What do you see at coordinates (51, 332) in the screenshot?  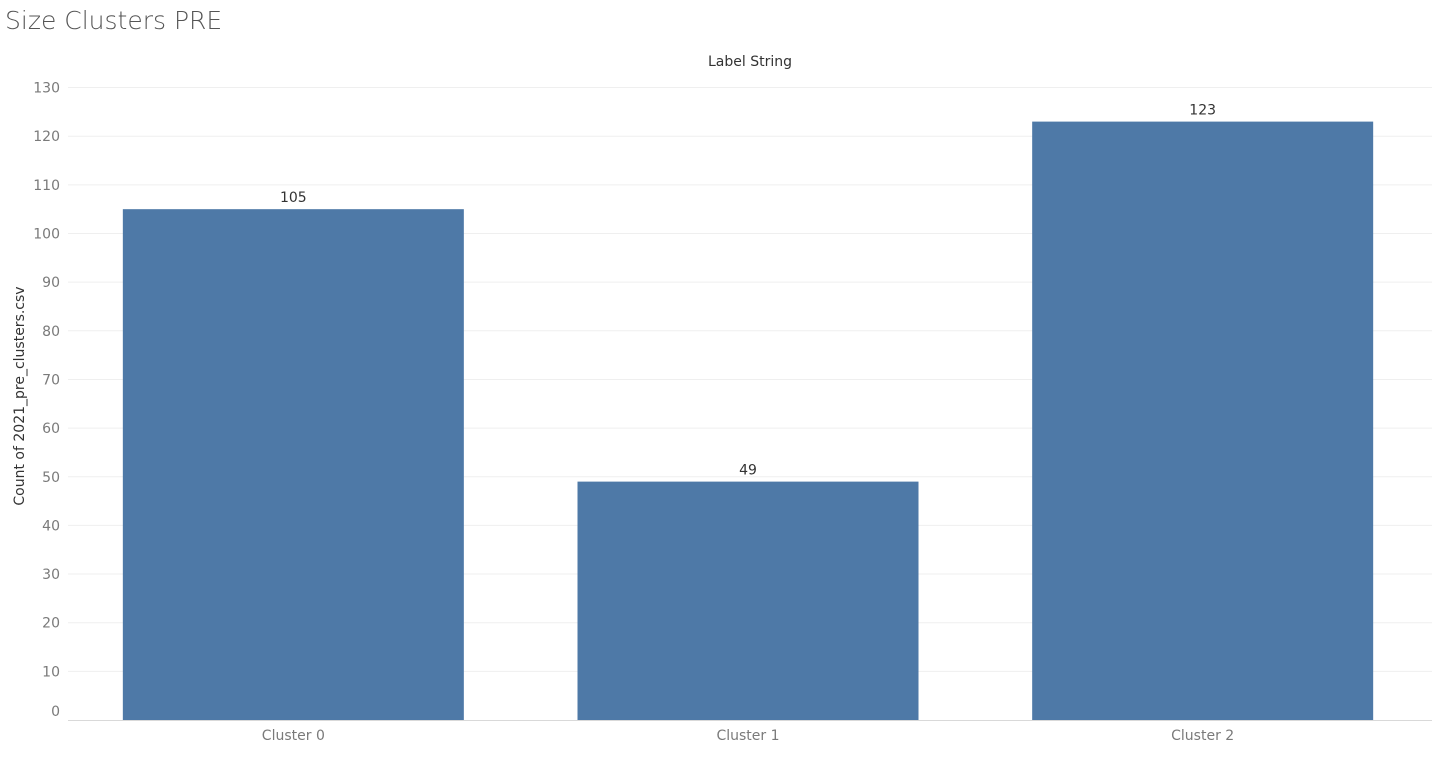 I see `y-tick-label: 80` at bounding box center [51, 332].